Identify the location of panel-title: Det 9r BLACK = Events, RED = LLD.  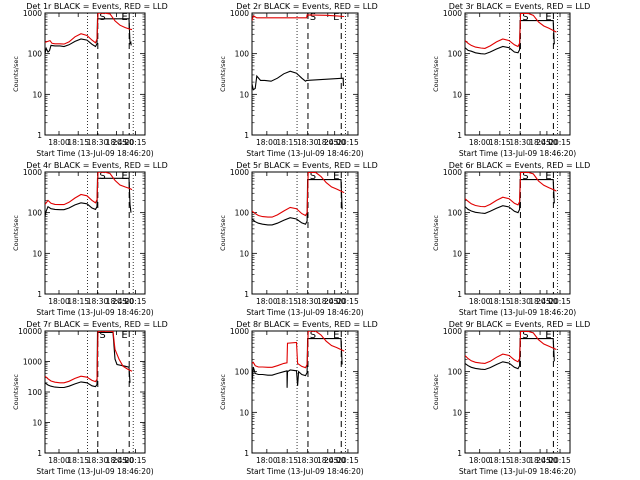
(520, 324).